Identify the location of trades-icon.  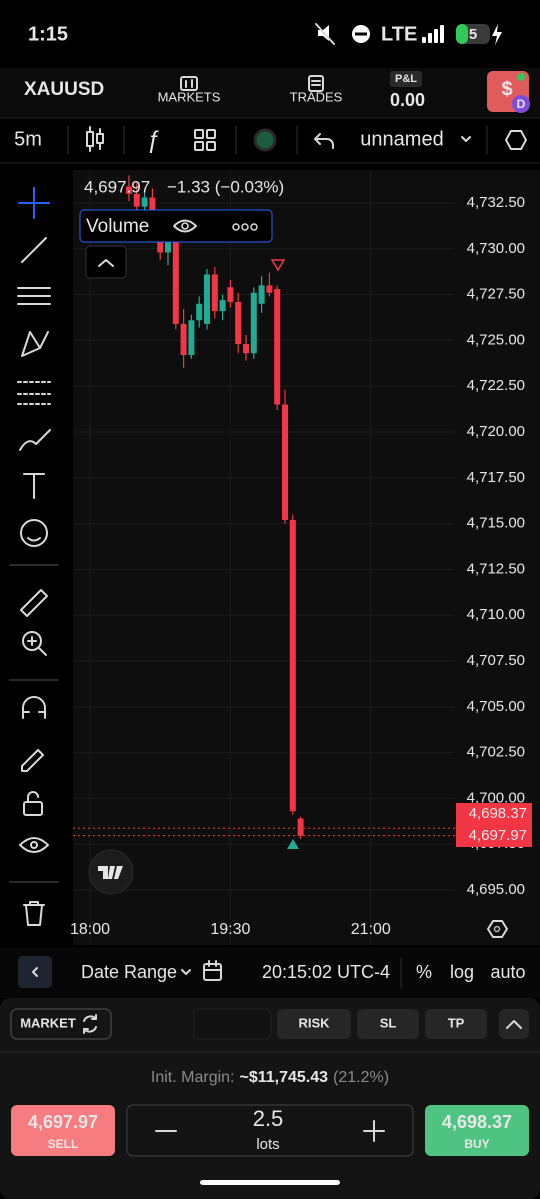
(316, 83).